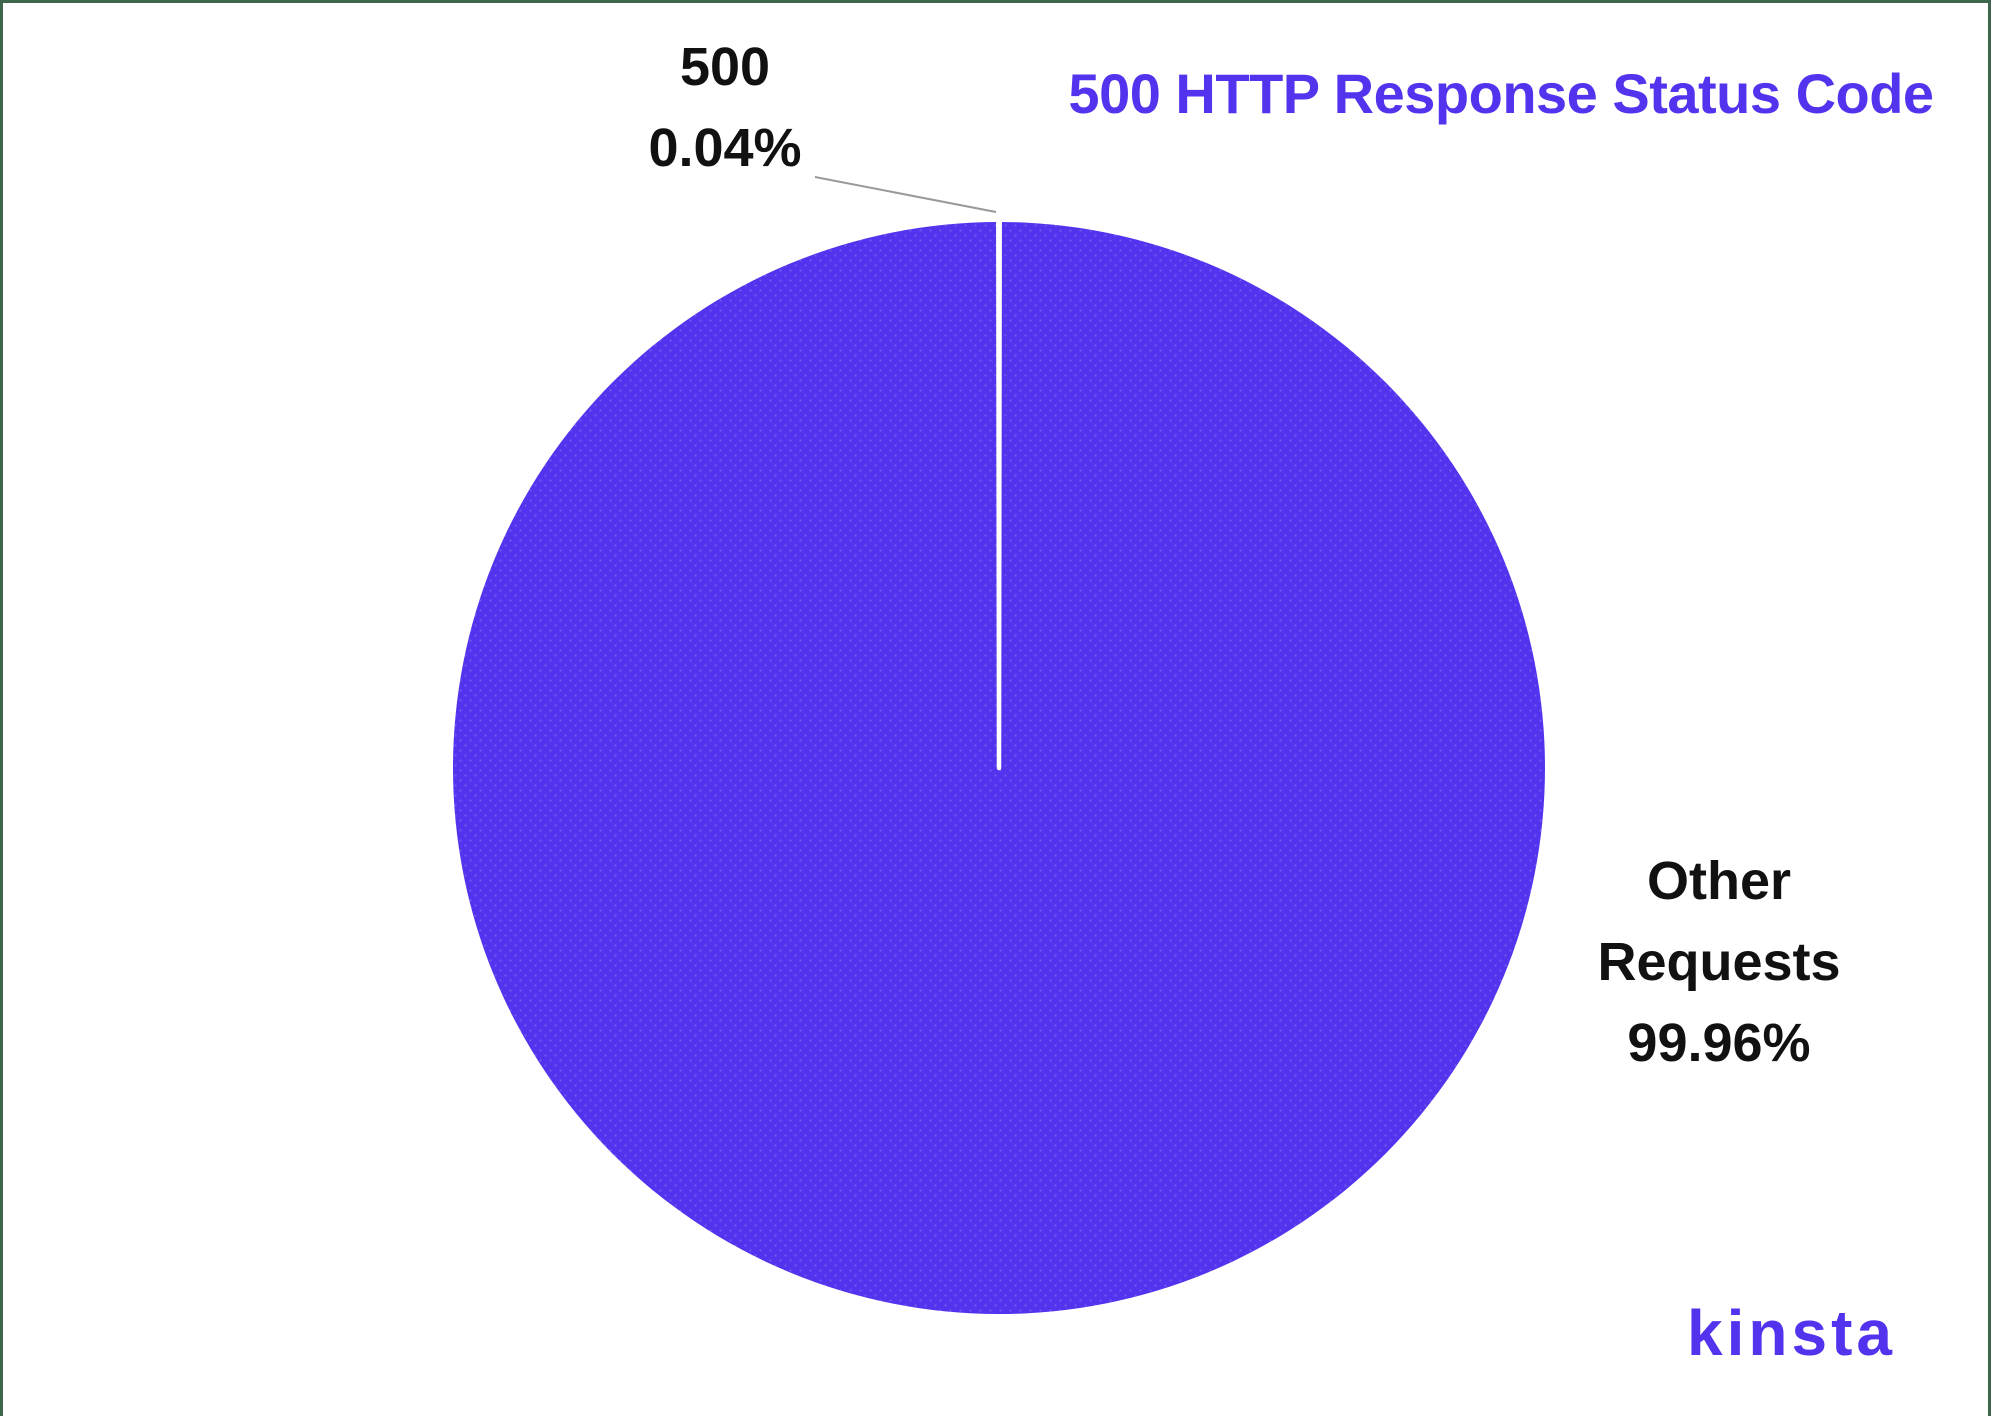 Image resolution: width=1991 pixels, height=1416 pixels. What do you see at coordinates (724, 108) in the screenshot?
I see `callout-500: 500 0.04%` at bounding box center [724, 108].